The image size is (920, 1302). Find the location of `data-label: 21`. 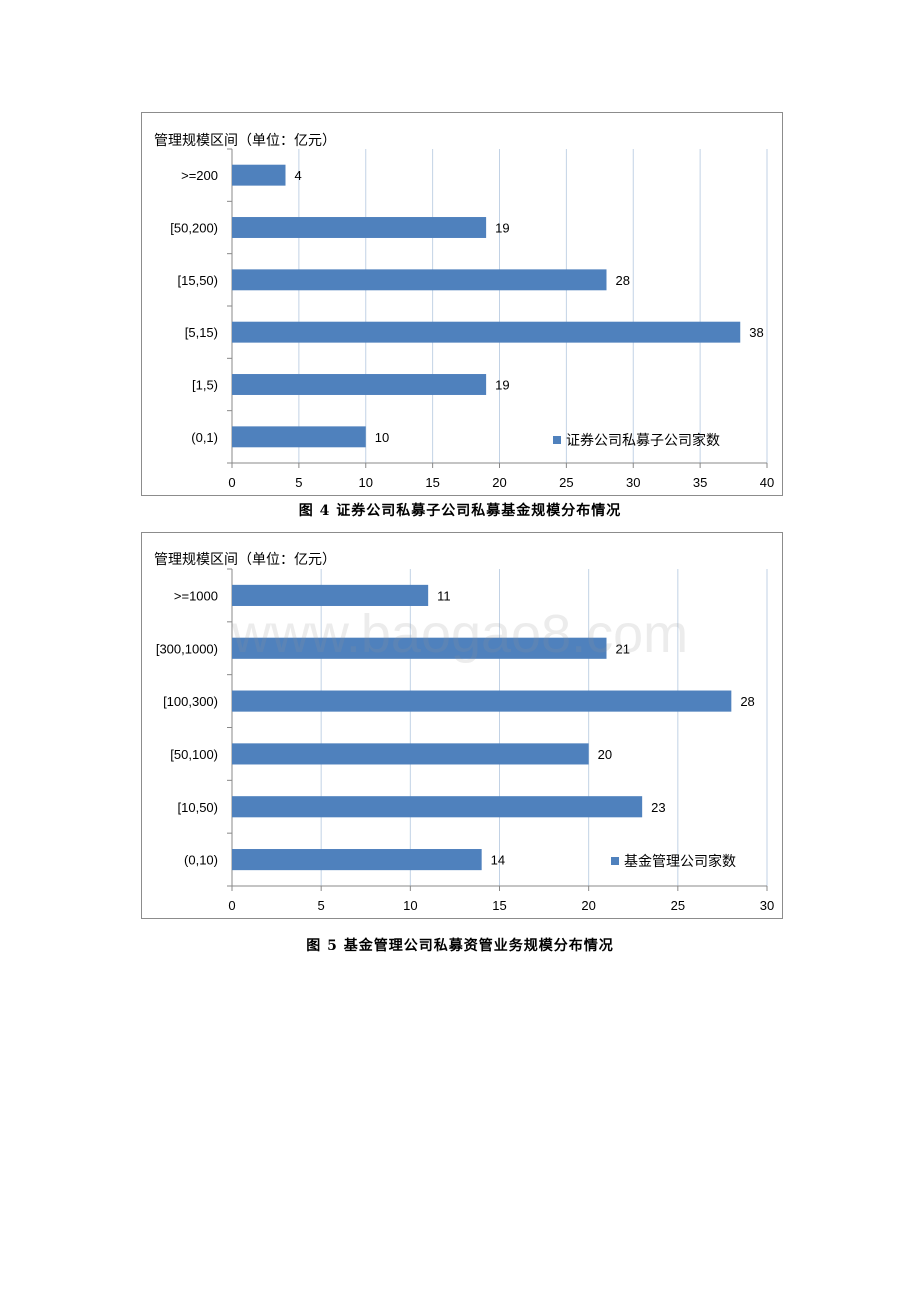

data-label: 21 is located at coordinates (623, 648).